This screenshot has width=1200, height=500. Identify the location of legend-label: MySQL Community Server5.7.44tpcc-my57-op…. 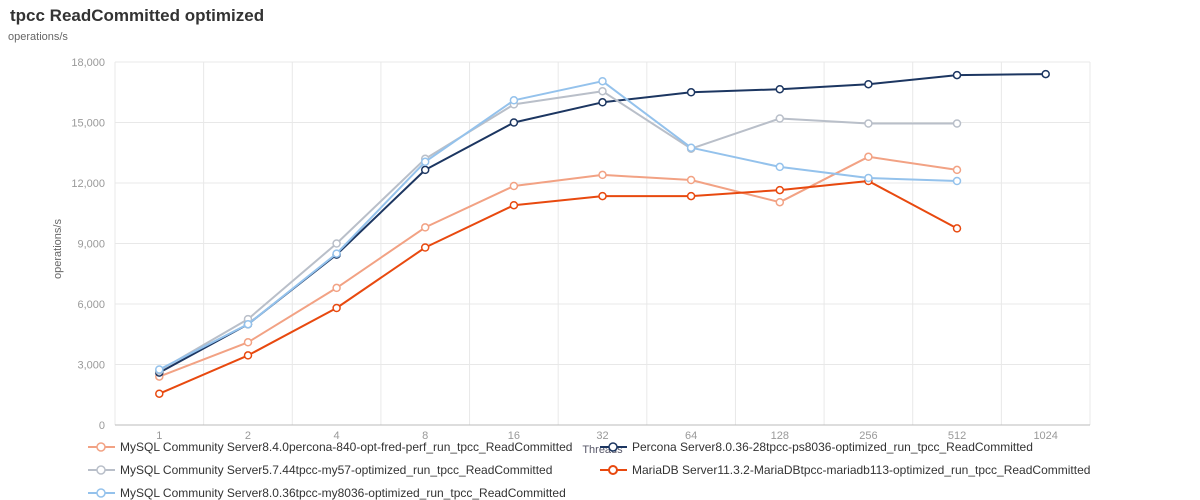
(336, 469).